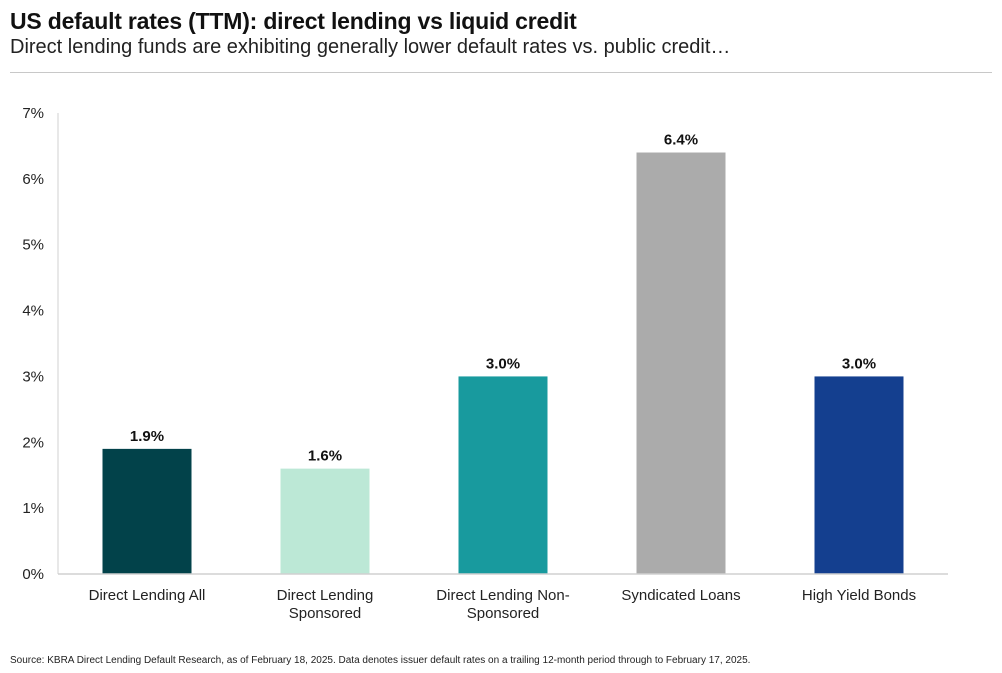  I want to click on data-label: 6.4%, so click(681, 140).